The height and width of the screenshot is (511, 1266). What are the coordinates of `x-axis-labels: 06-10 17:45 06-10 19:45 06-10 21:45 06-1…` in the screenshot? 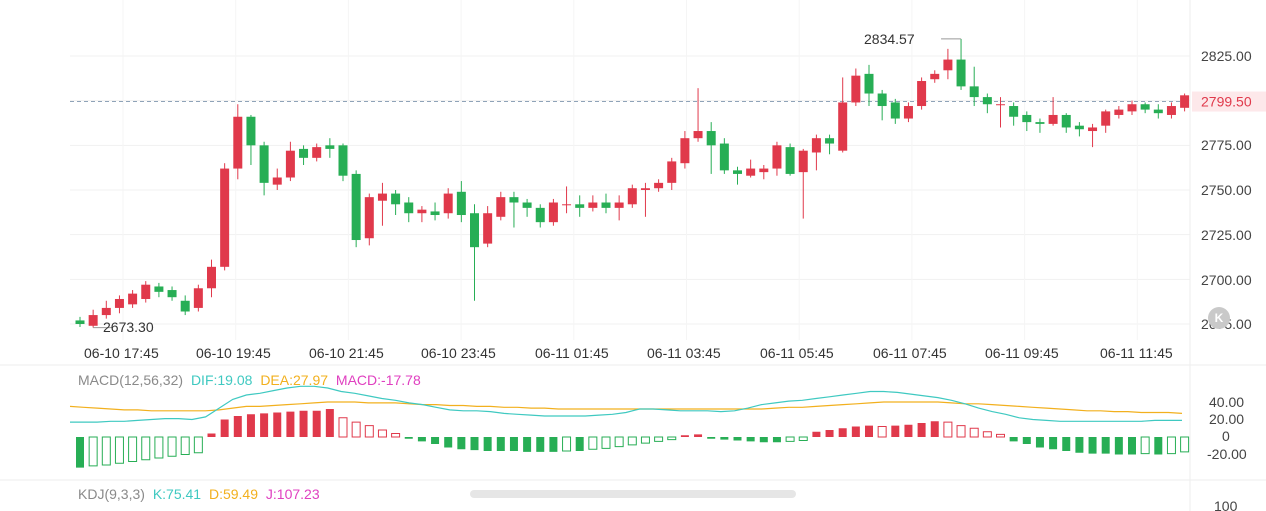 It's located at (628, 353).